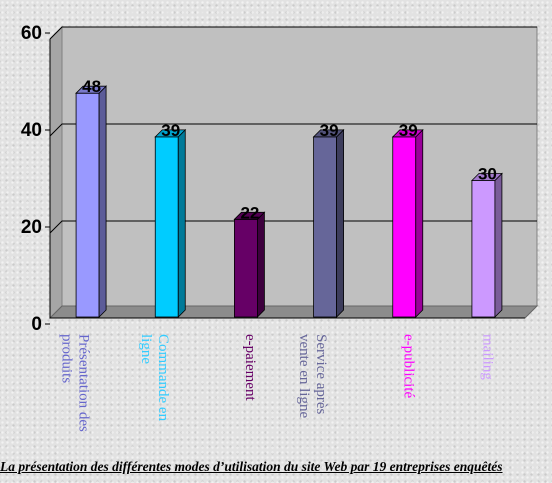 This screenshot has height=483, width=552. I want to click on category-label-line: e-paiement, so click(250, 367).